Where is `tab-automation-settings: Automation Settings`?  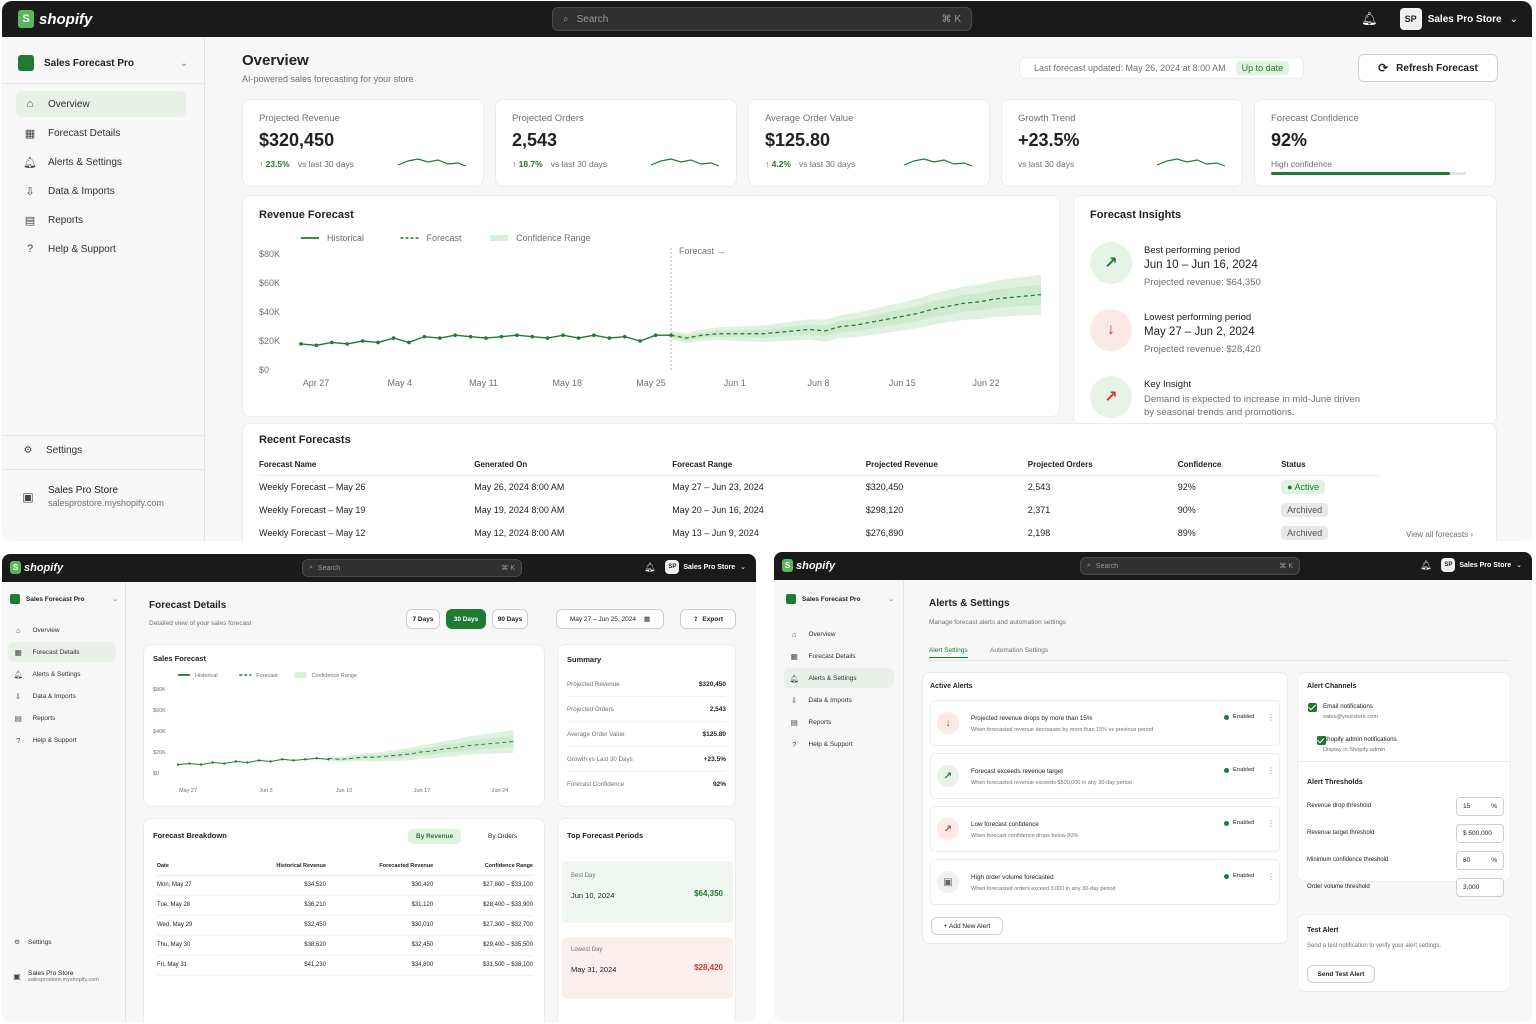 tab-automation-settings: Automation Settings is located at coordinates (1019, 650).